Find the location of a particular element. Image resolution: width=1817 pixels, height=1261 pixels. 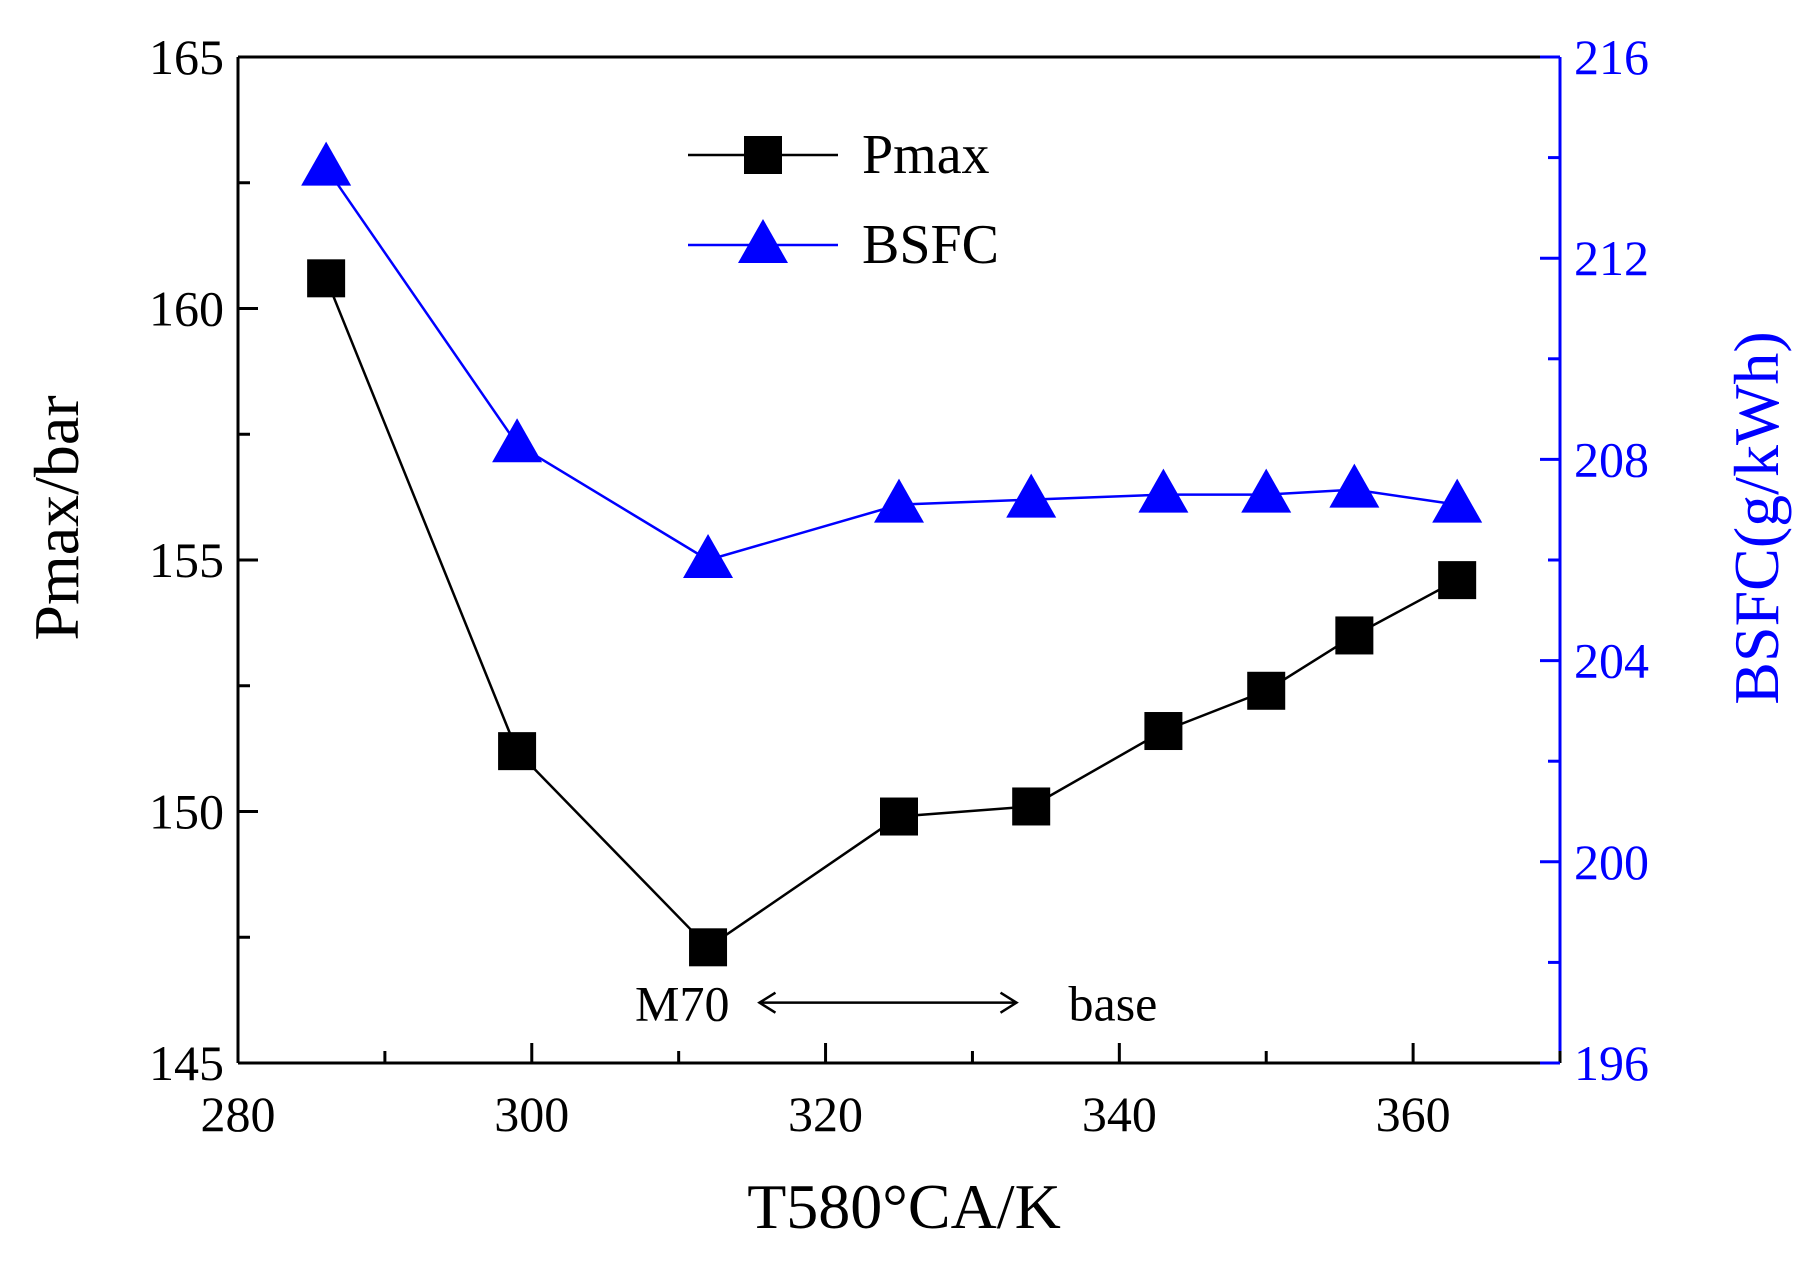

annotation-arrowhead-left is located at coordinates (767, 1002).